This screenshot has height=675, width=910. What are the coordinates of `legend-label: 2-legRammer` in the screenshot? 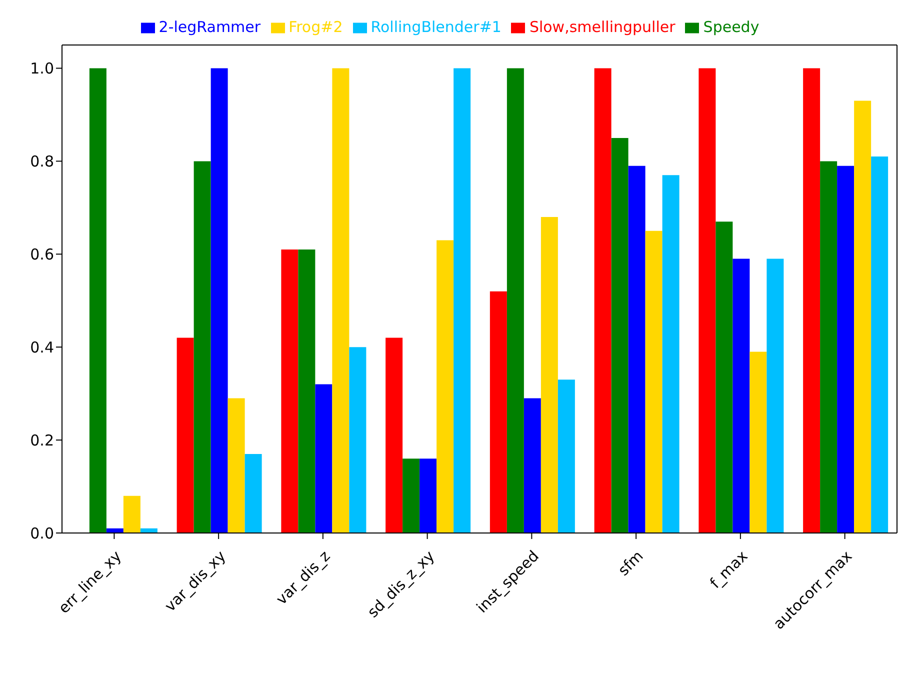 It's located at (209, 27).